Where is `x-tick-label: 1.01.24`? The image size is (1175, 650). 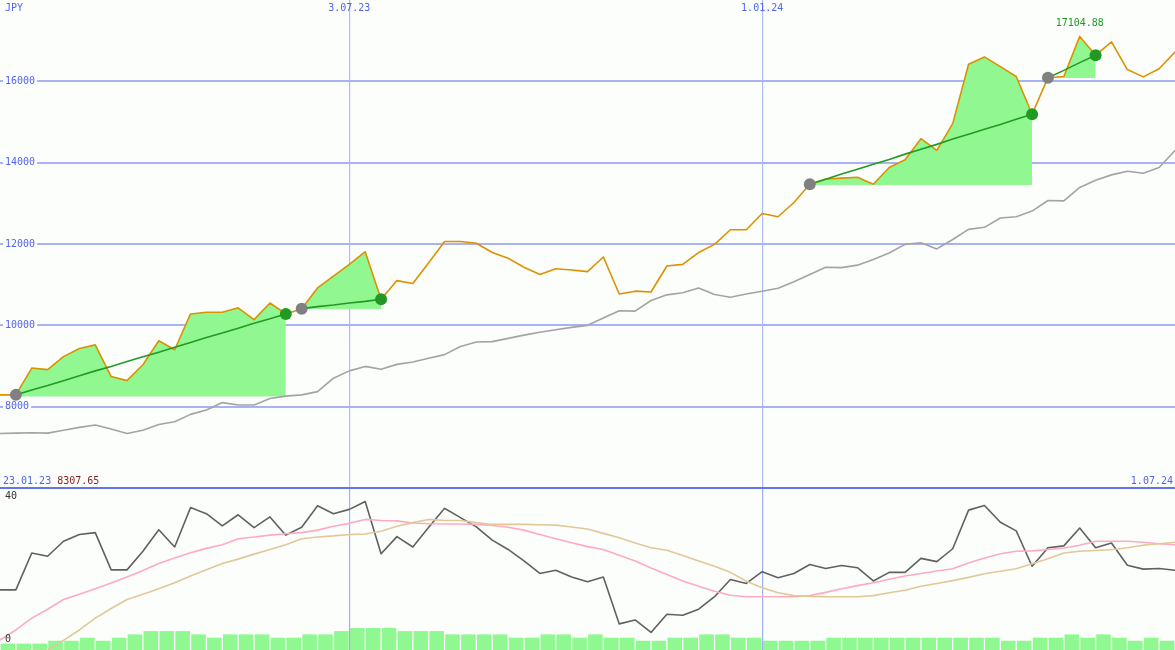 x-tick-label: 1.01.24 is located at coordinates (762, 7).